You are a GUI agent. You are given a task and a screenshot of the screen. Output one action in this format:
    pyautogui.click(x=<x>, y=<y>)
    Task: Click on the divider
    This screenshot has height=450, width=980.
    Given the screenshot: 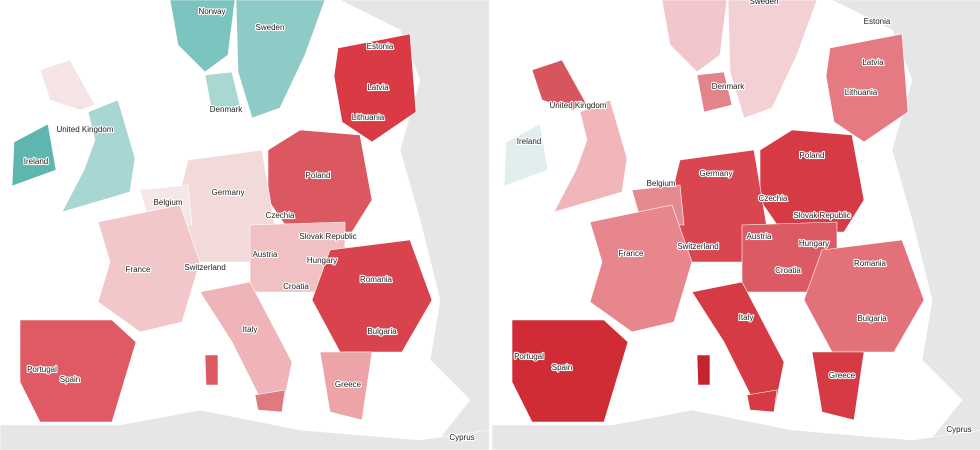 What is the action you would take?
    pyautogui.click(x=490, y=225)
    